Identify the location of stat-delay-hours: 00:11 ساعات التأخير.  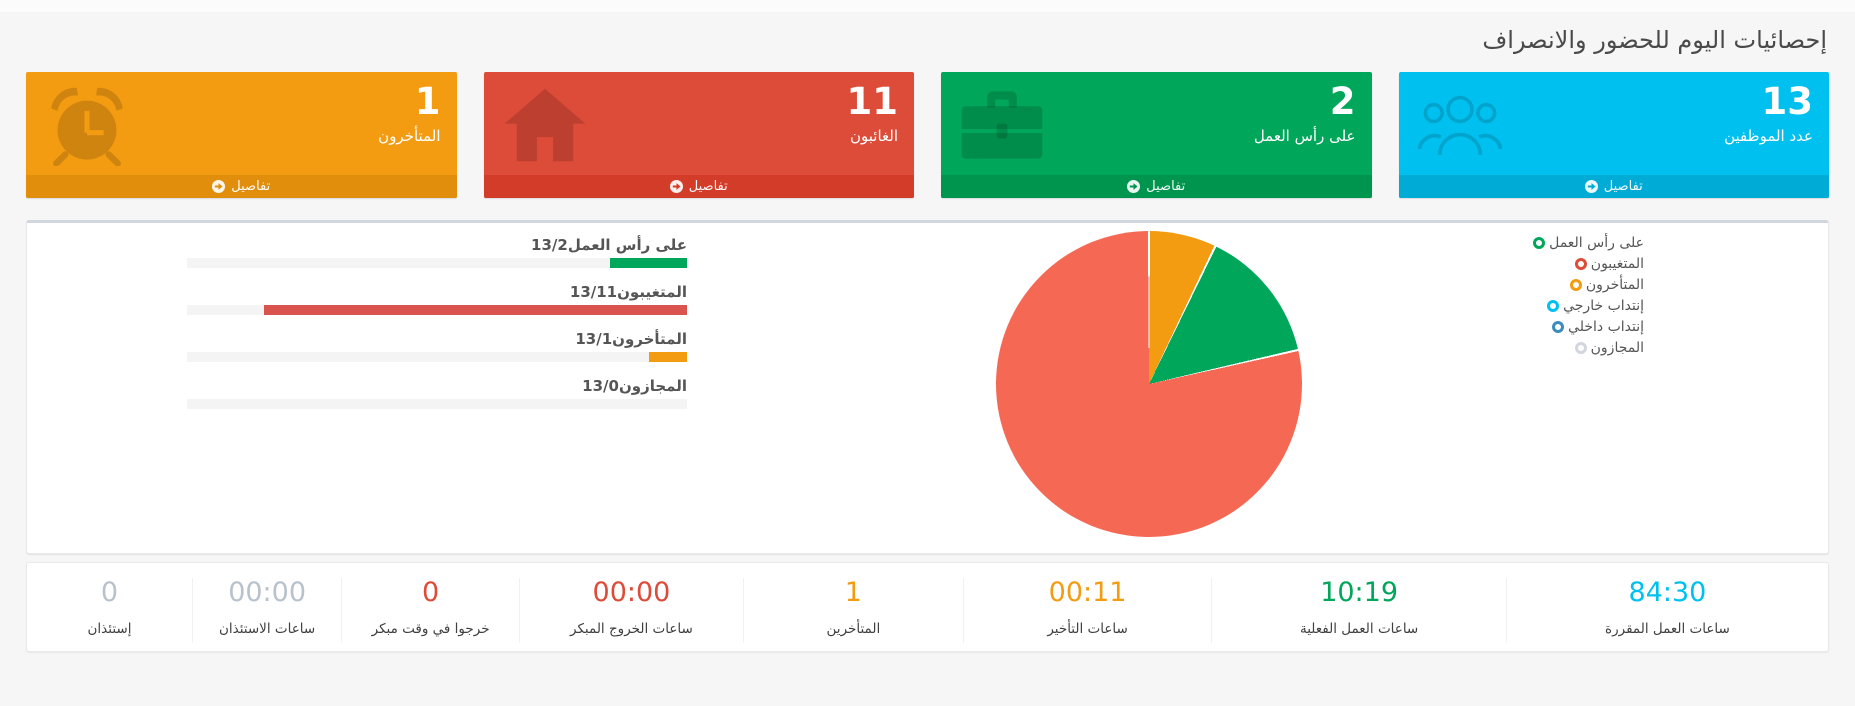
(1086, 610).